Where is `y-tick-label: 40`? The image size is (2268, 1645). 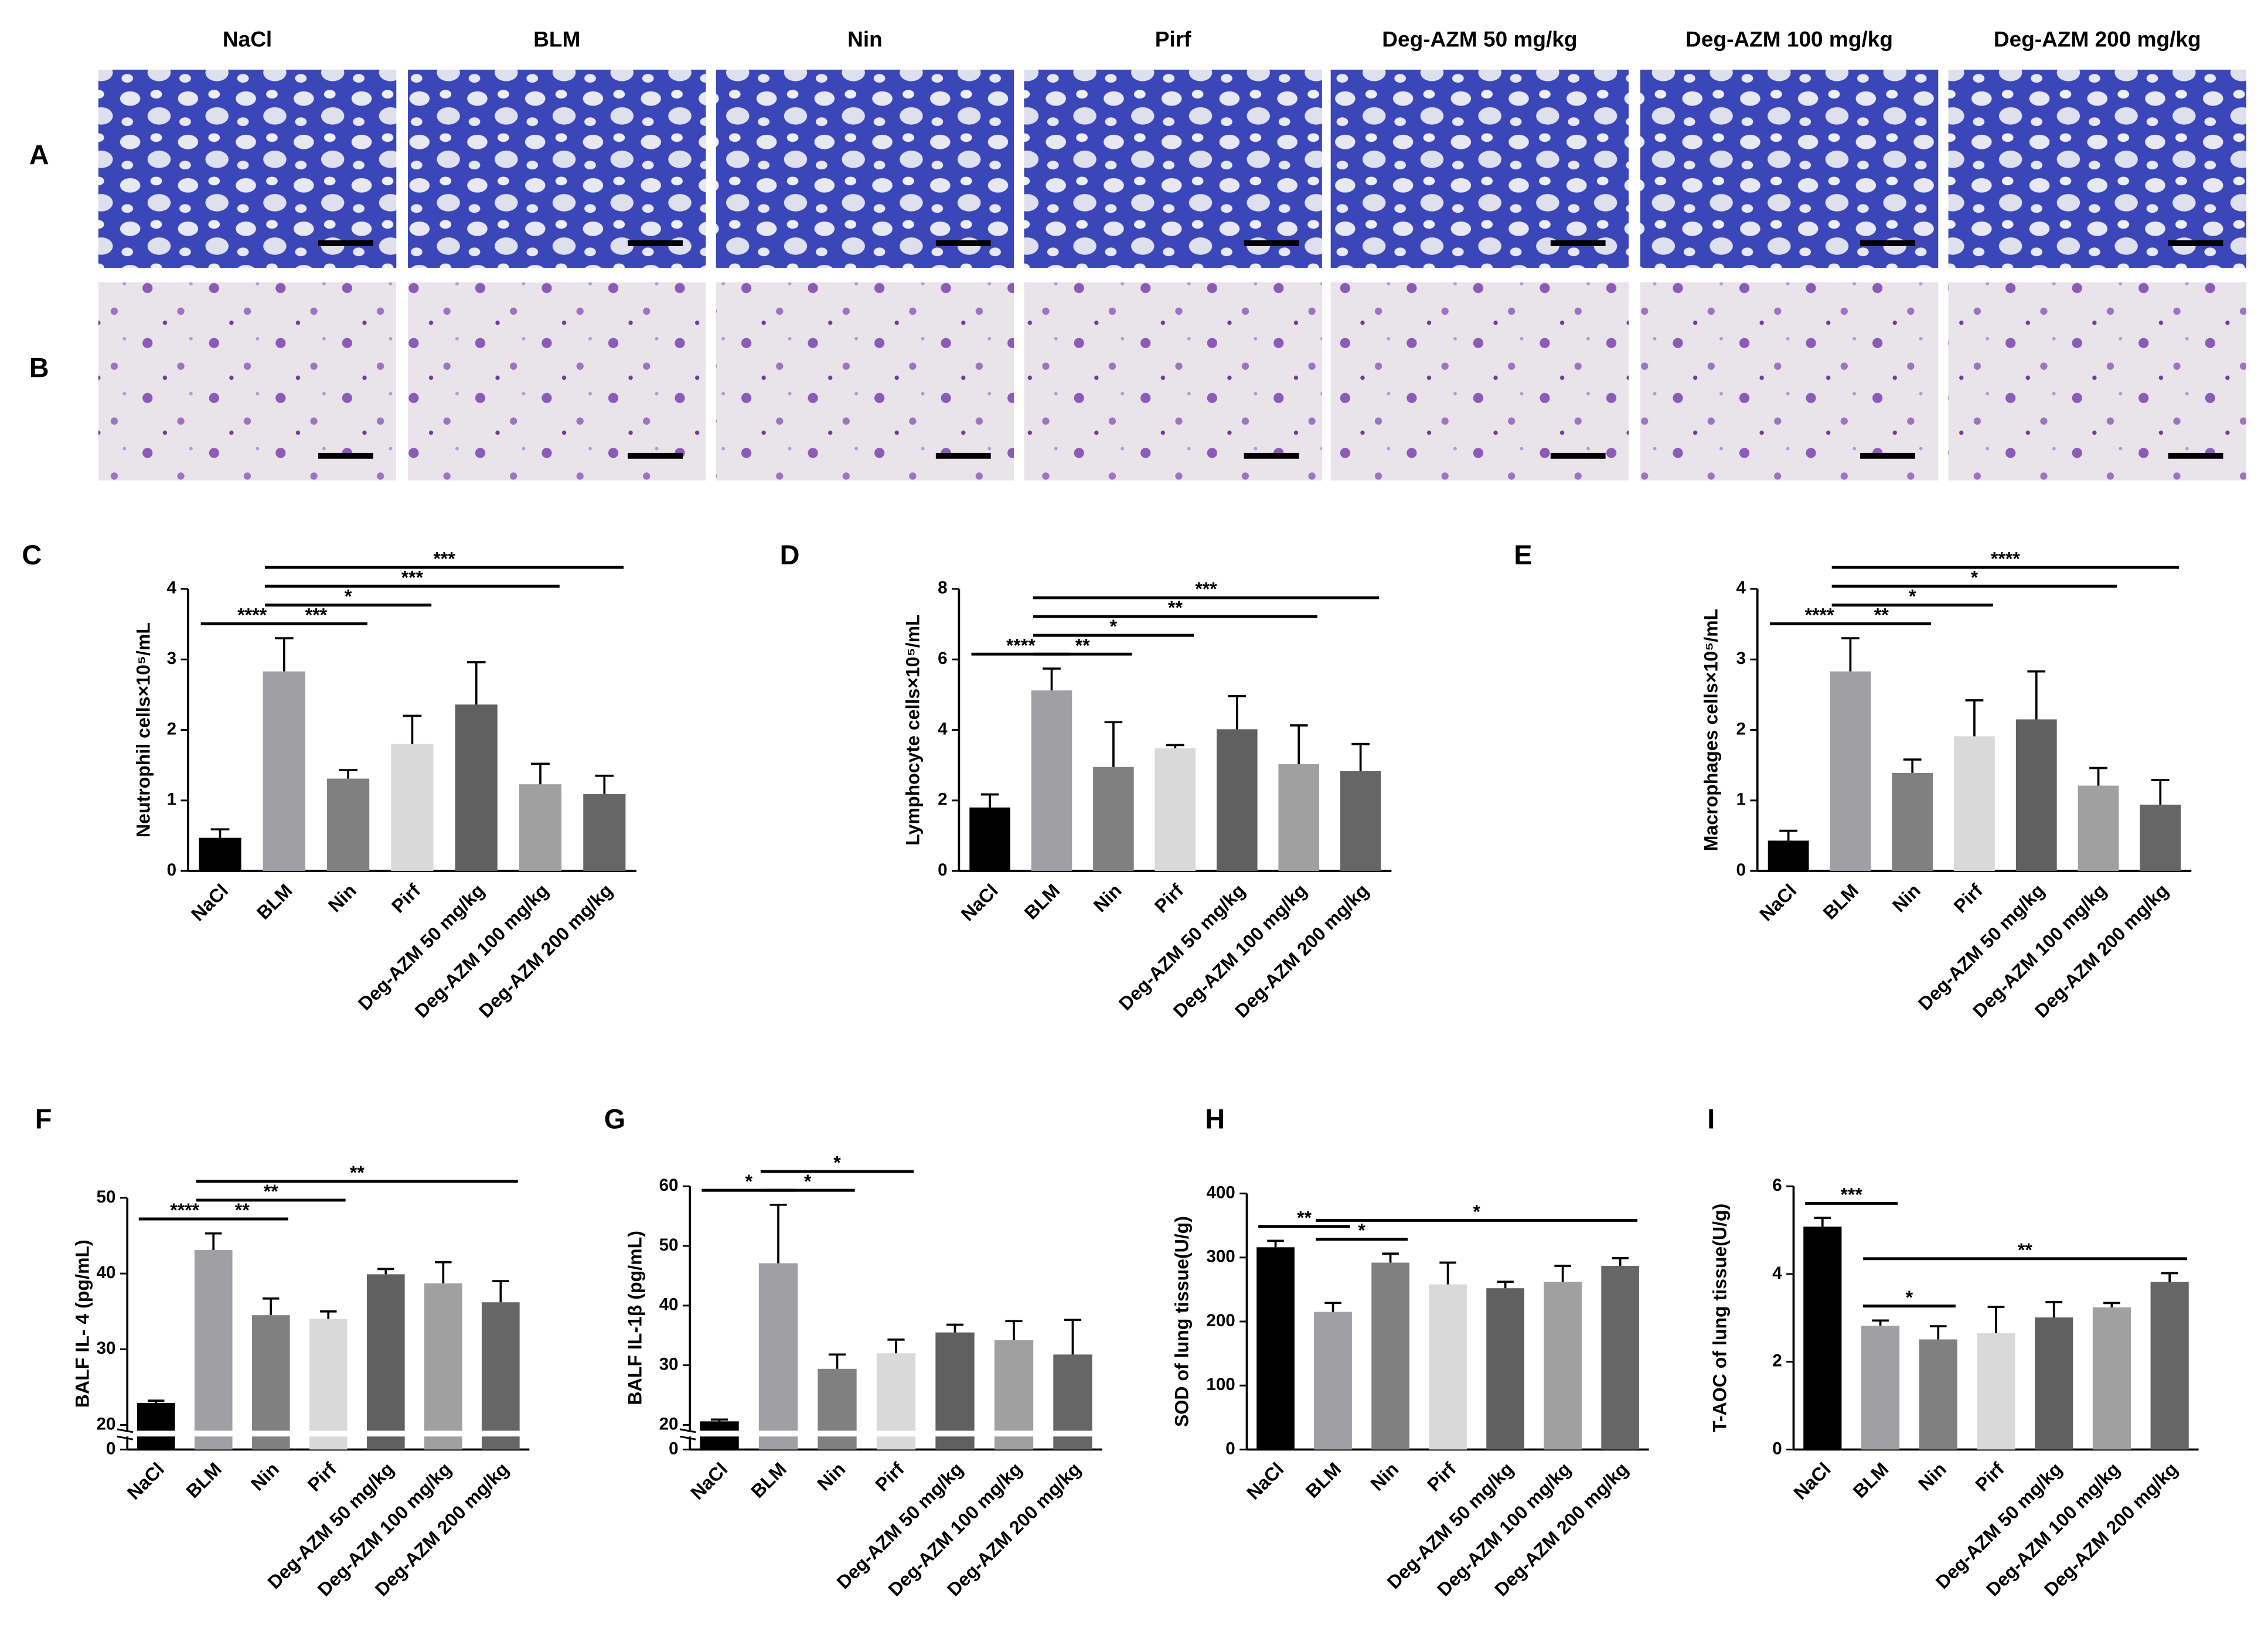
y-tick-label: 40 is located at coordinates (106, 1272).